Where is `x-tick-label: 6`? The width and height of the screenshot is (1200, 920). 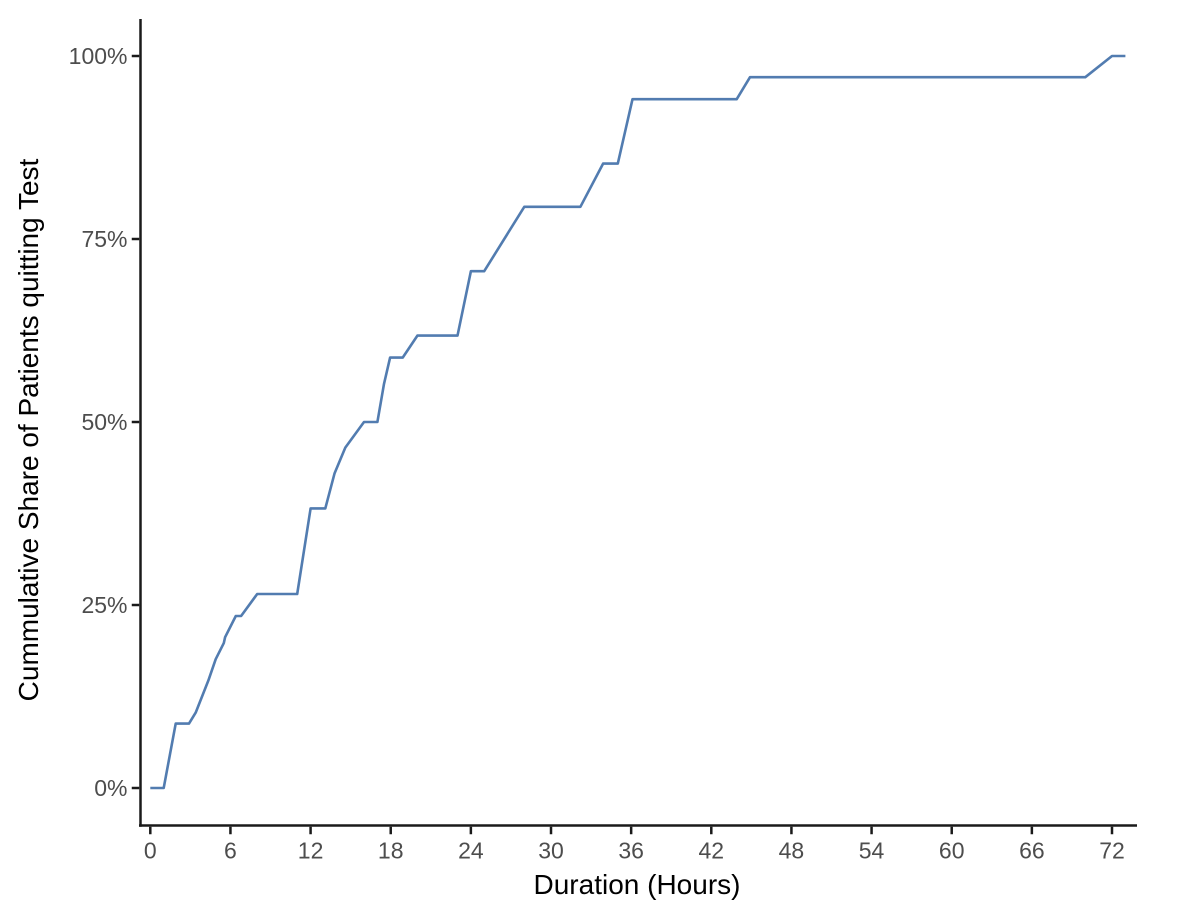
x-tick-label: 6 is located at coordinates (230, 851).